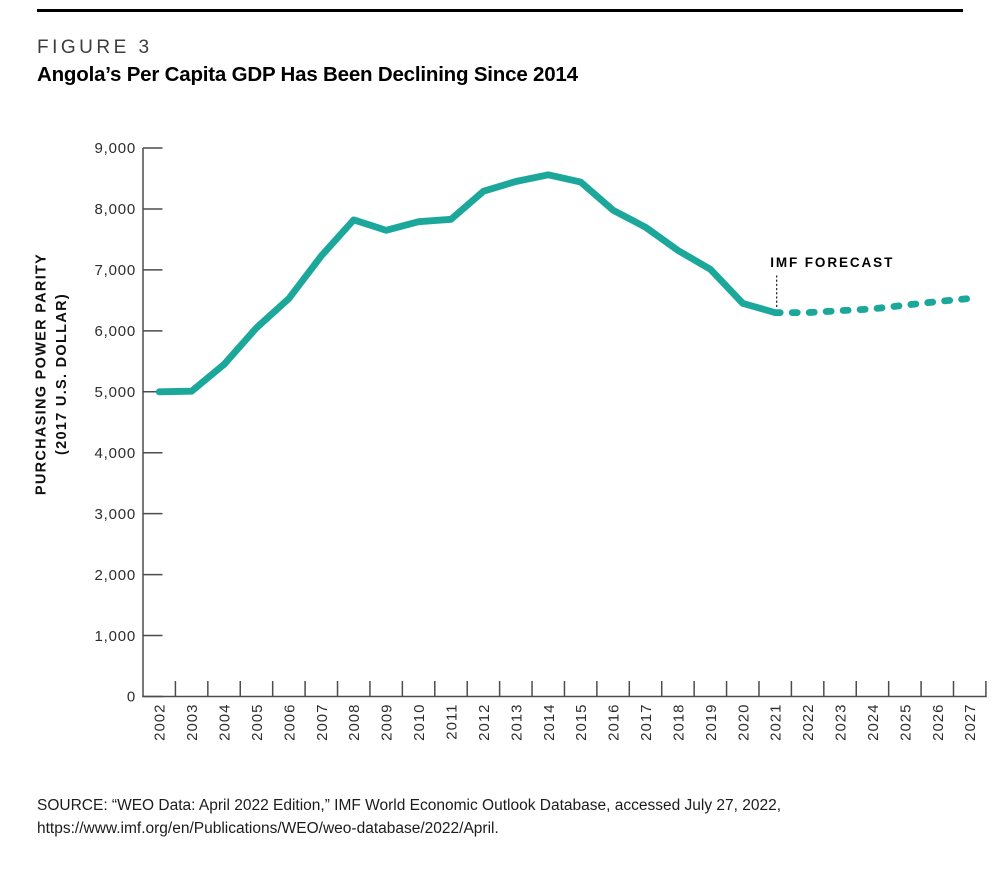 The image size is (1000, 895). I want to click on x-year-label: 2023, so click(841, 722).